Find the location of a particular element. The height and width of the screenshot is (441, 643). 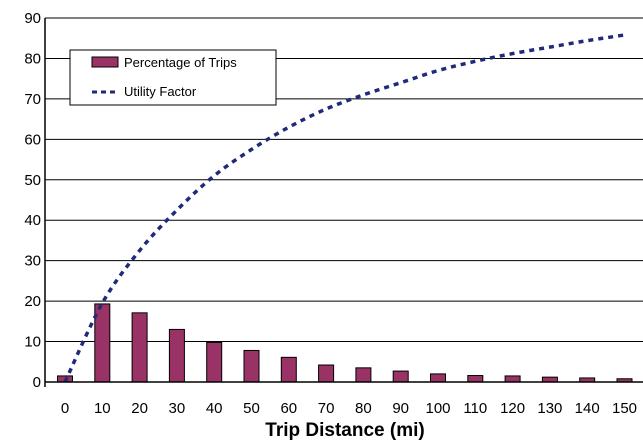

x-tick-label: 150 is located at coordinates (624, 408).